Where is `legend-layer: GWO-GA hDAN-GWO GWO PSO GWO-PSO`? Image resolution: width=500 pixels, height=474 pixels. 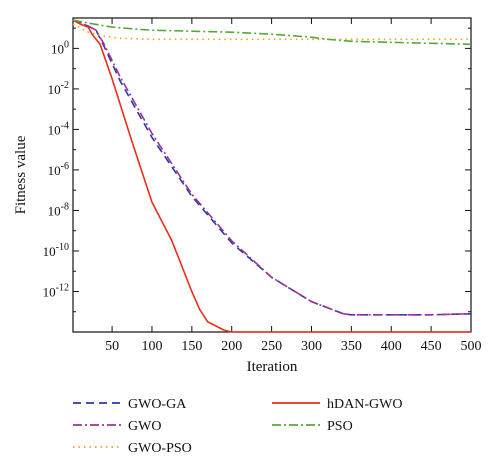
legend-layer: GWO-GA hDAN-GWO GWO PSO GWO-PSO is located at coordinates (237, 426).